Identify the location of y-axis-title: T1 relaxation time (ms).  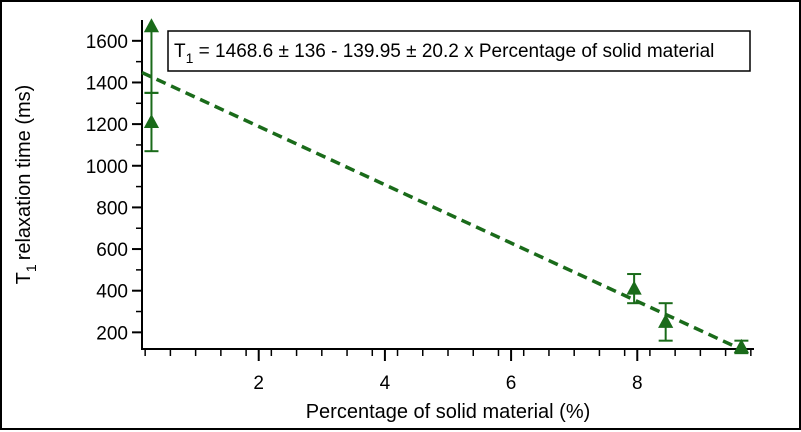
(26, 185).